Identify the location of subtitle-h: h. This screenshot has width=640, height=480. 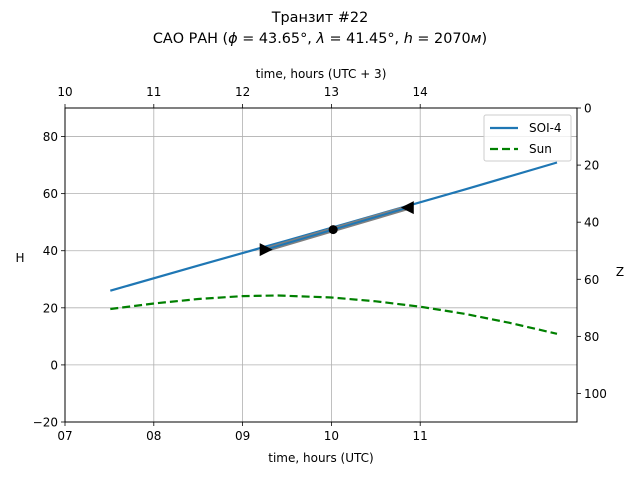
(408, 39).